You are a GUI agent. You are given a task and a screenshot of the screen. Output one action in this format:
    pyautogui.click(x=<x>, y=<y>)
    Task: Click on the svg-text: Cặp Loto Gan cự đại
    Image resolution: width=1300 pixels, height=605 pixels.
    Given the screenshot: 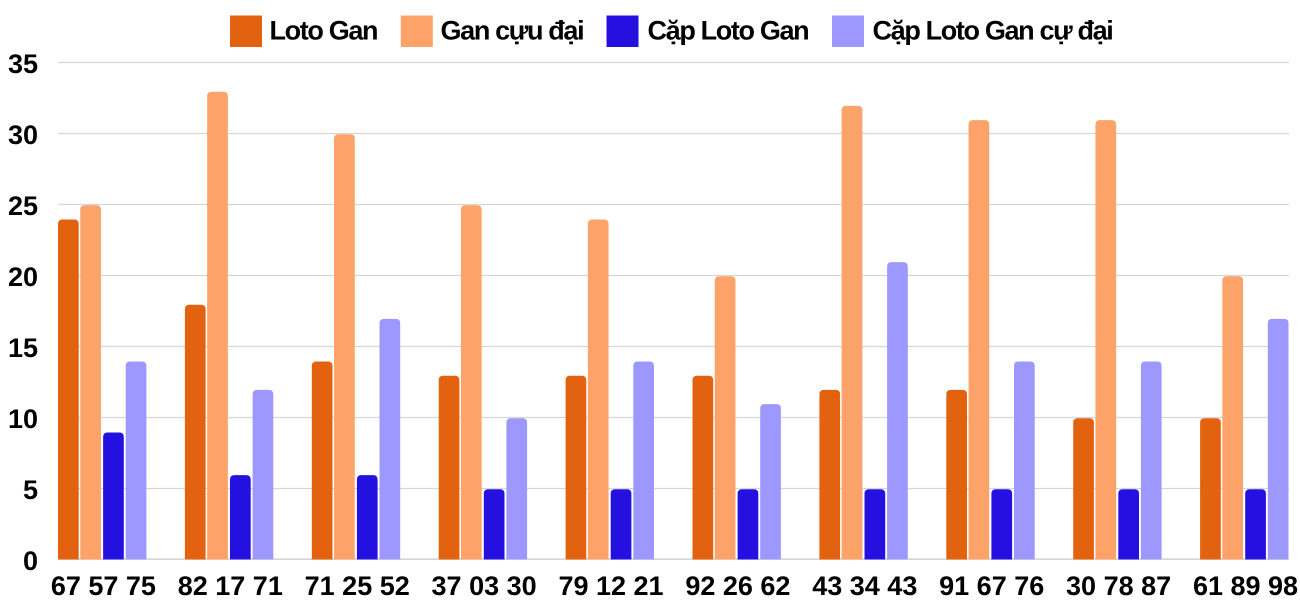 What is the action you would take?
    pyautogui.click(x=993, y=30)
    